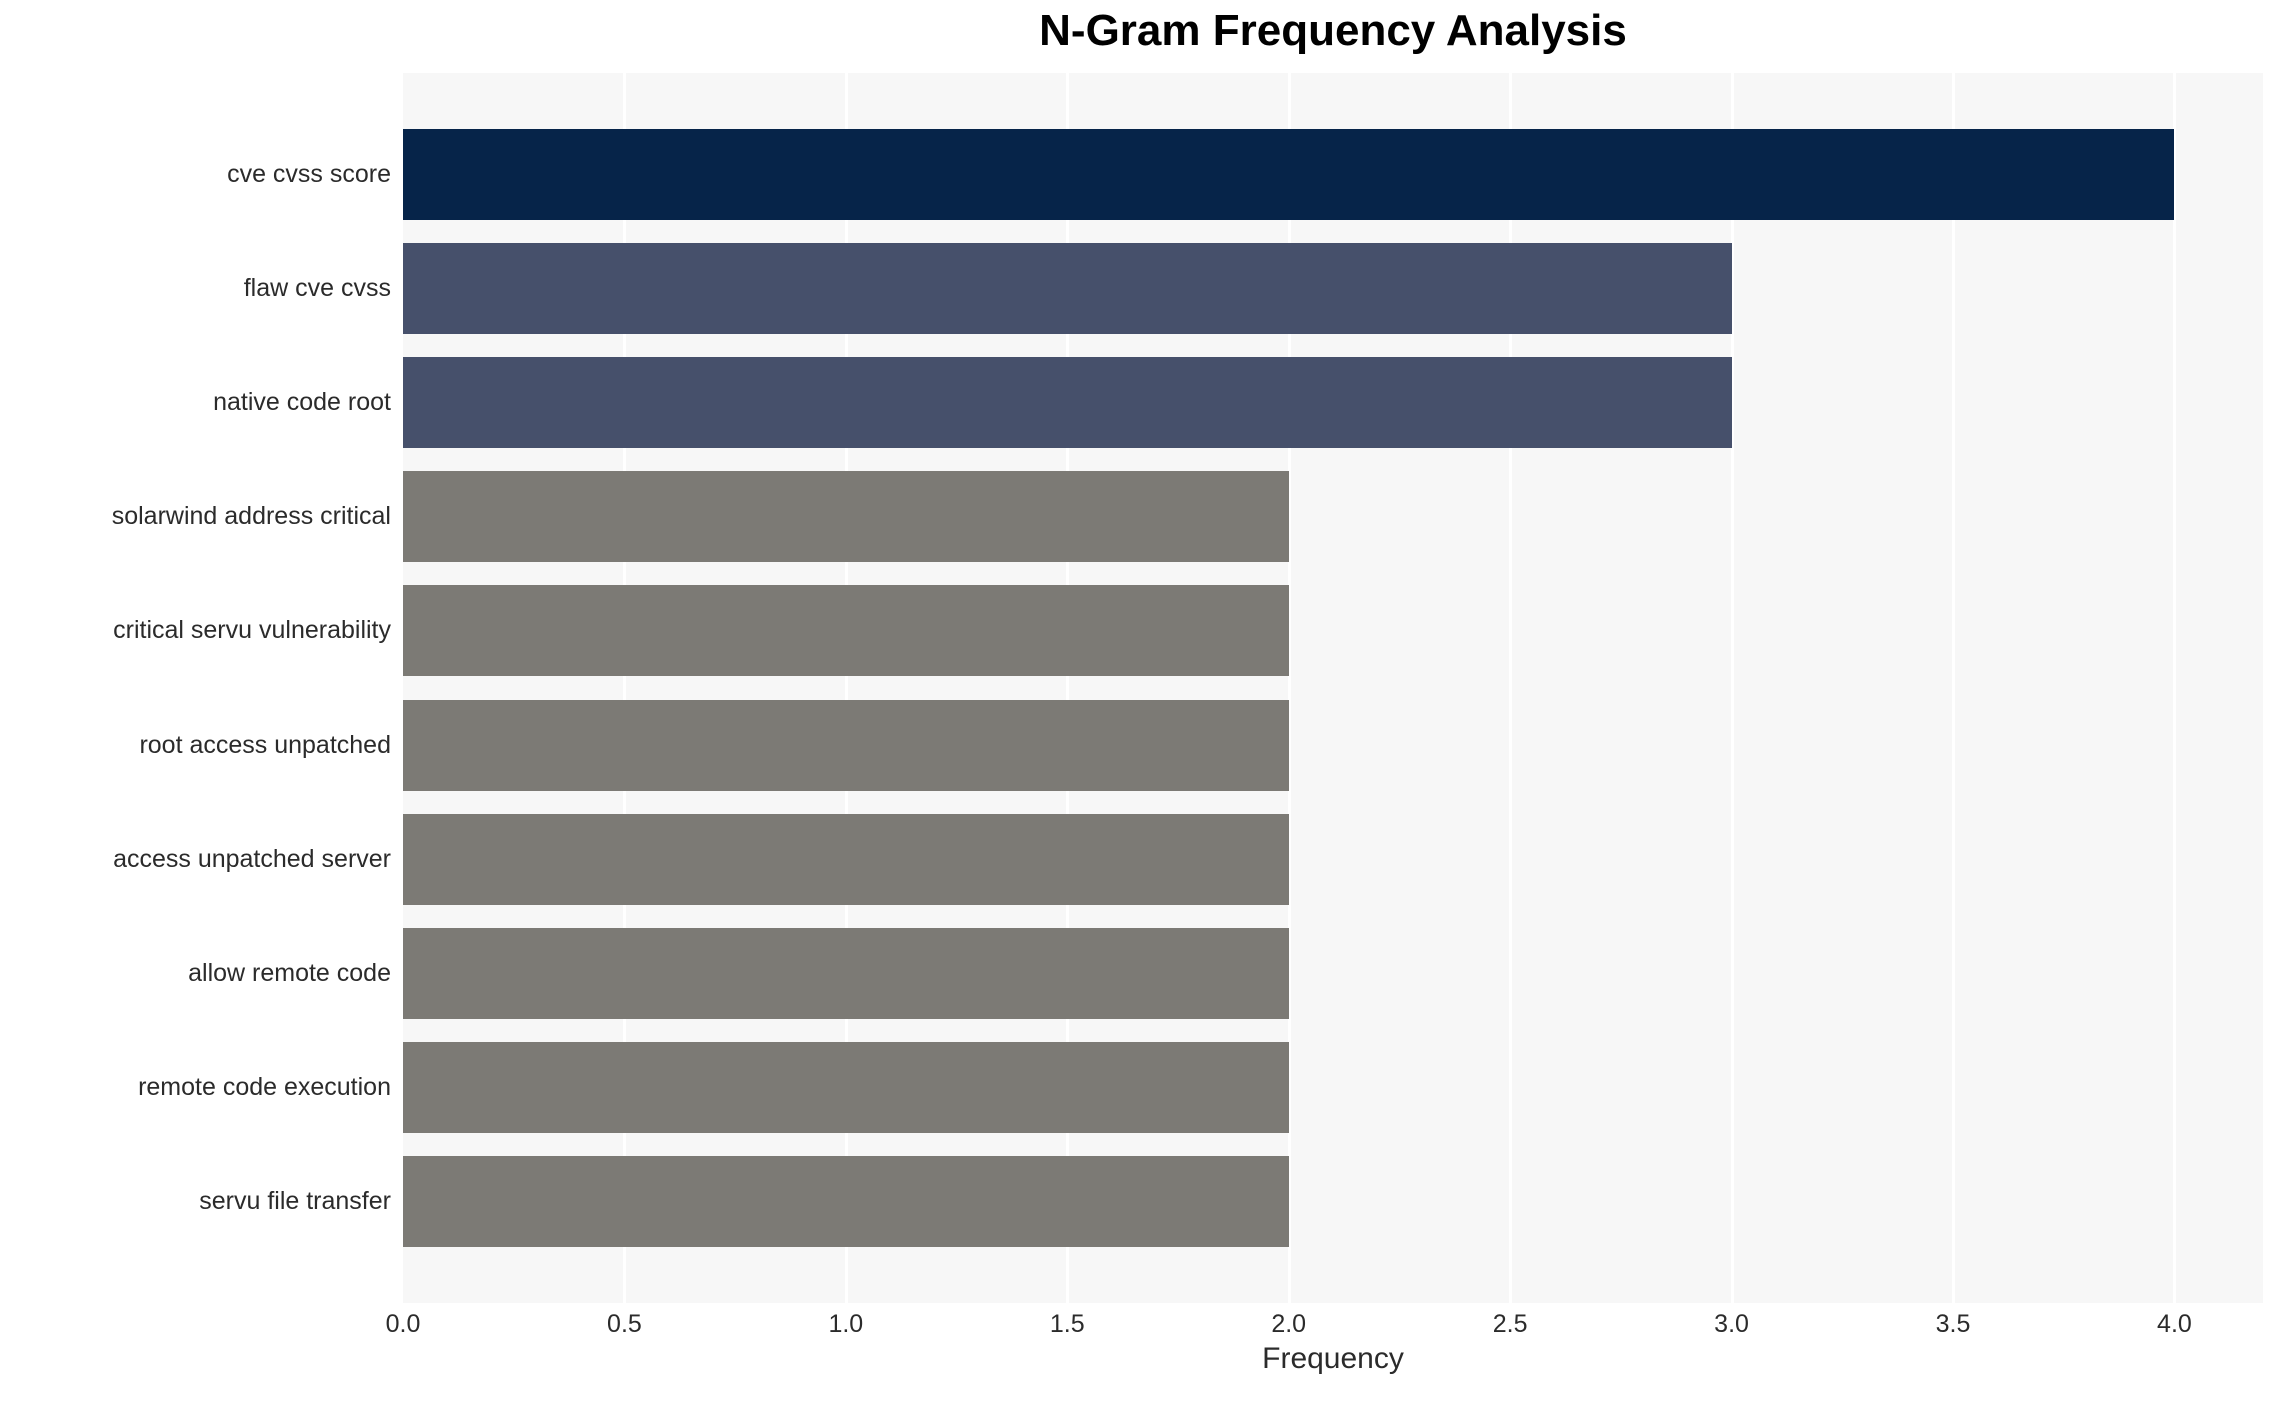  I want to click on category-label: allow remote code, so click(289, 973).